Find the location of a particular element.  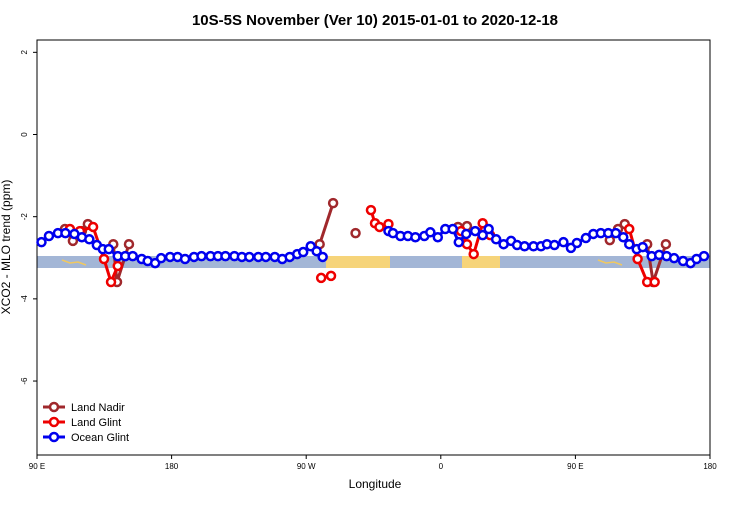

legend-label: Land Nadir is located at coordinates (98, 408).